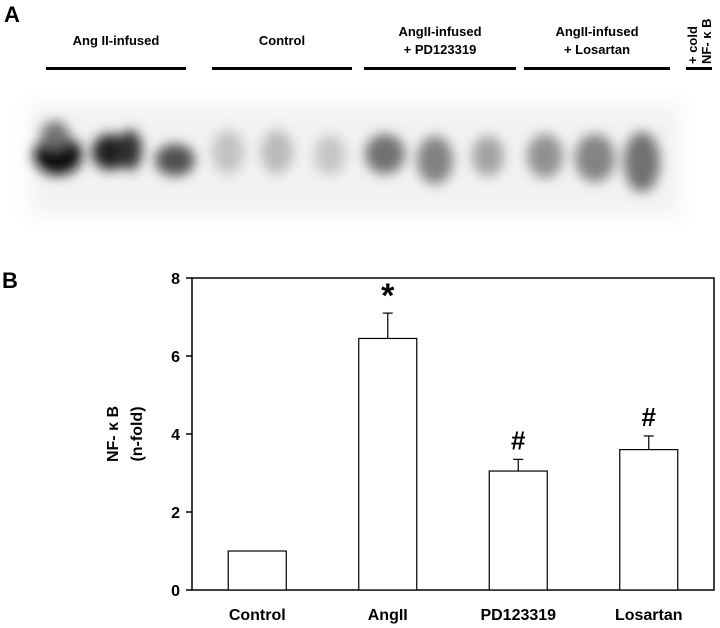 This screenshot has height=628, width=720. Describe the element at coordinates (692, 45) in the screenshot. I see `cold-label-line: + cold` at that location.